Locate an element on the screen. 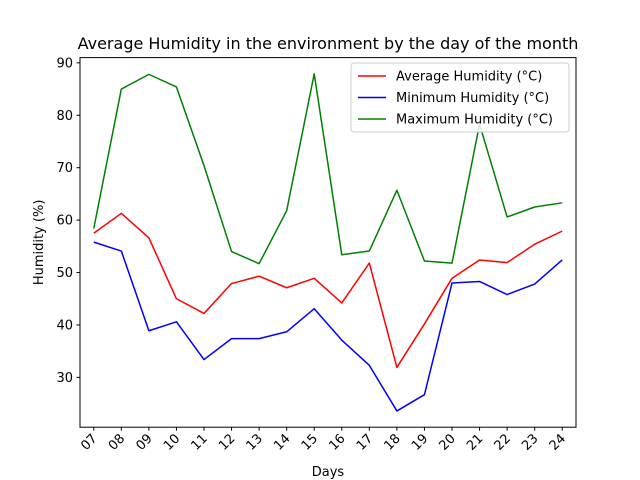  y-tick-label: 50 is located at coordinates (64, 273).